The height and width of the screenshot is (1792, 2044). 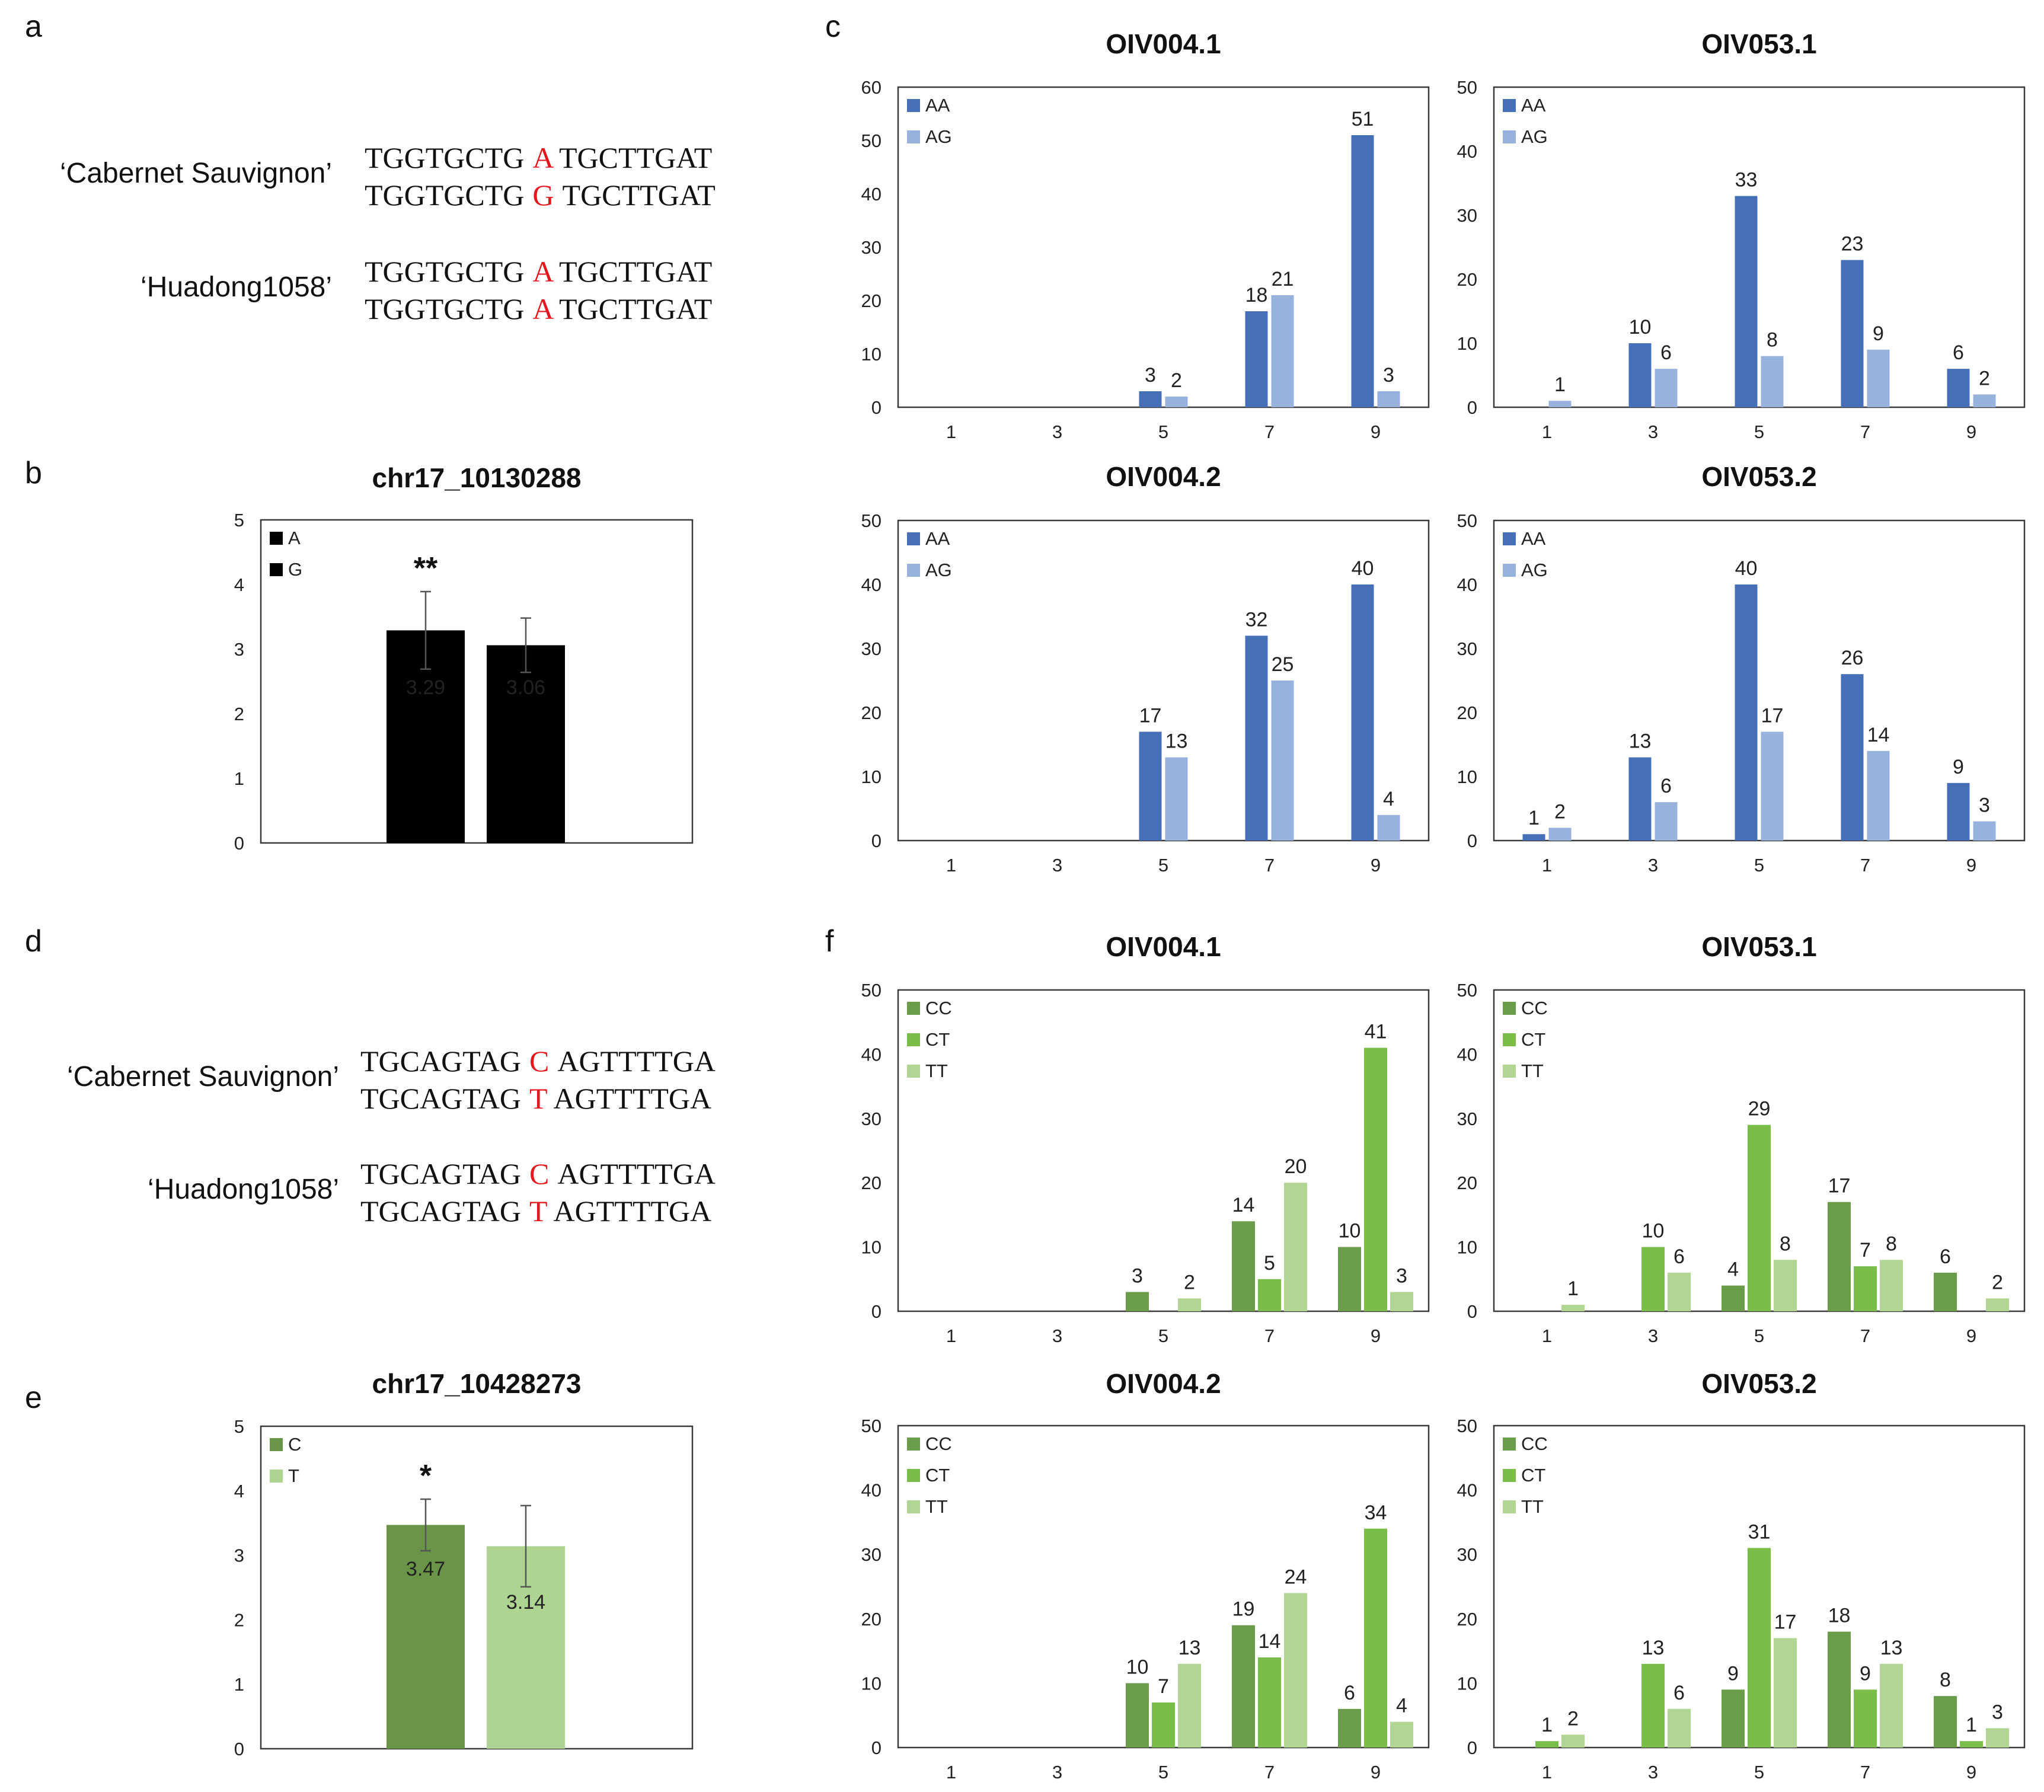 What do you see at coordinates (871, 520) in the screenshot?
I see `y-tick-label: 50` at bounding box center [871, 520].